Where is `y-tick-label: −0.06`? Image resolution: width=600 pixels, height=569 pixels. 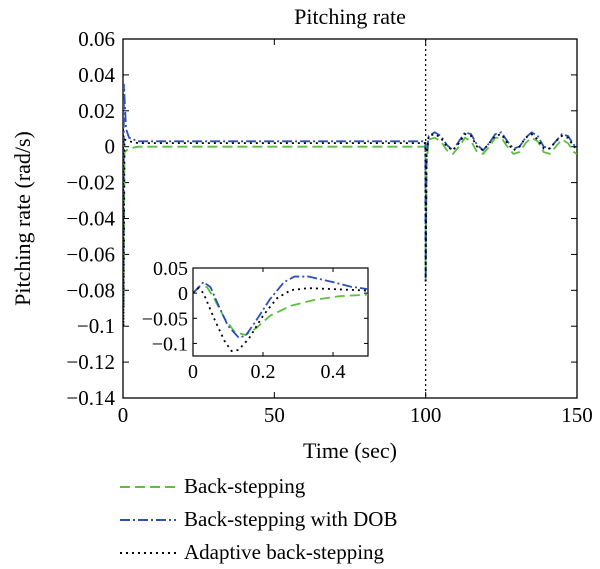
y-tick-label: −0.06 is located at coordinates (90, 254).